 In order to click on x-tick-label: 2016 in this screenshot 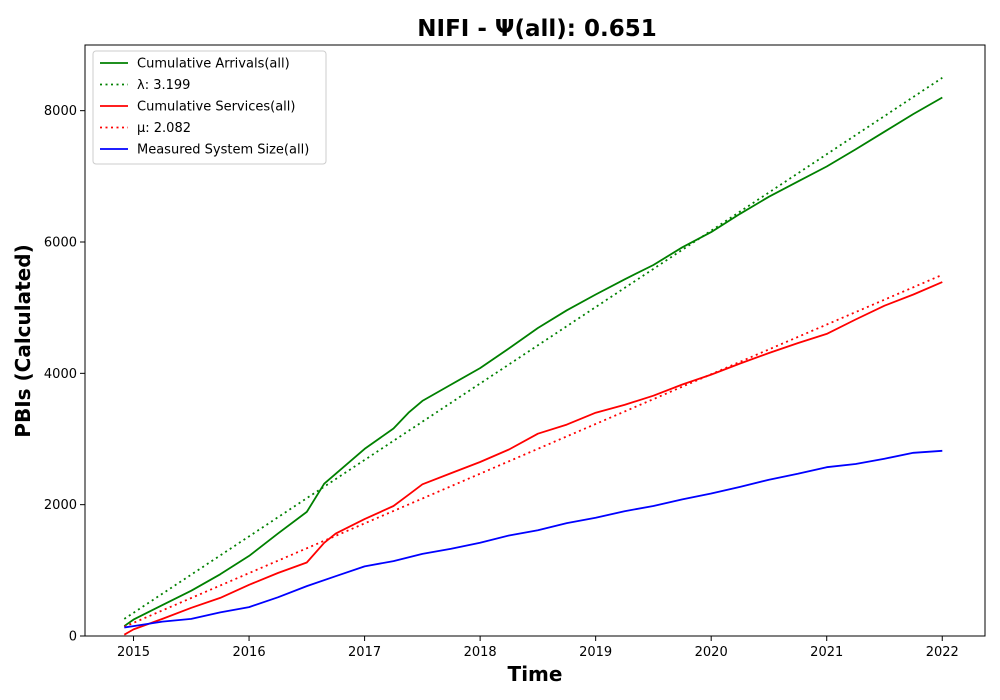, I will do `click(249, 652)`.